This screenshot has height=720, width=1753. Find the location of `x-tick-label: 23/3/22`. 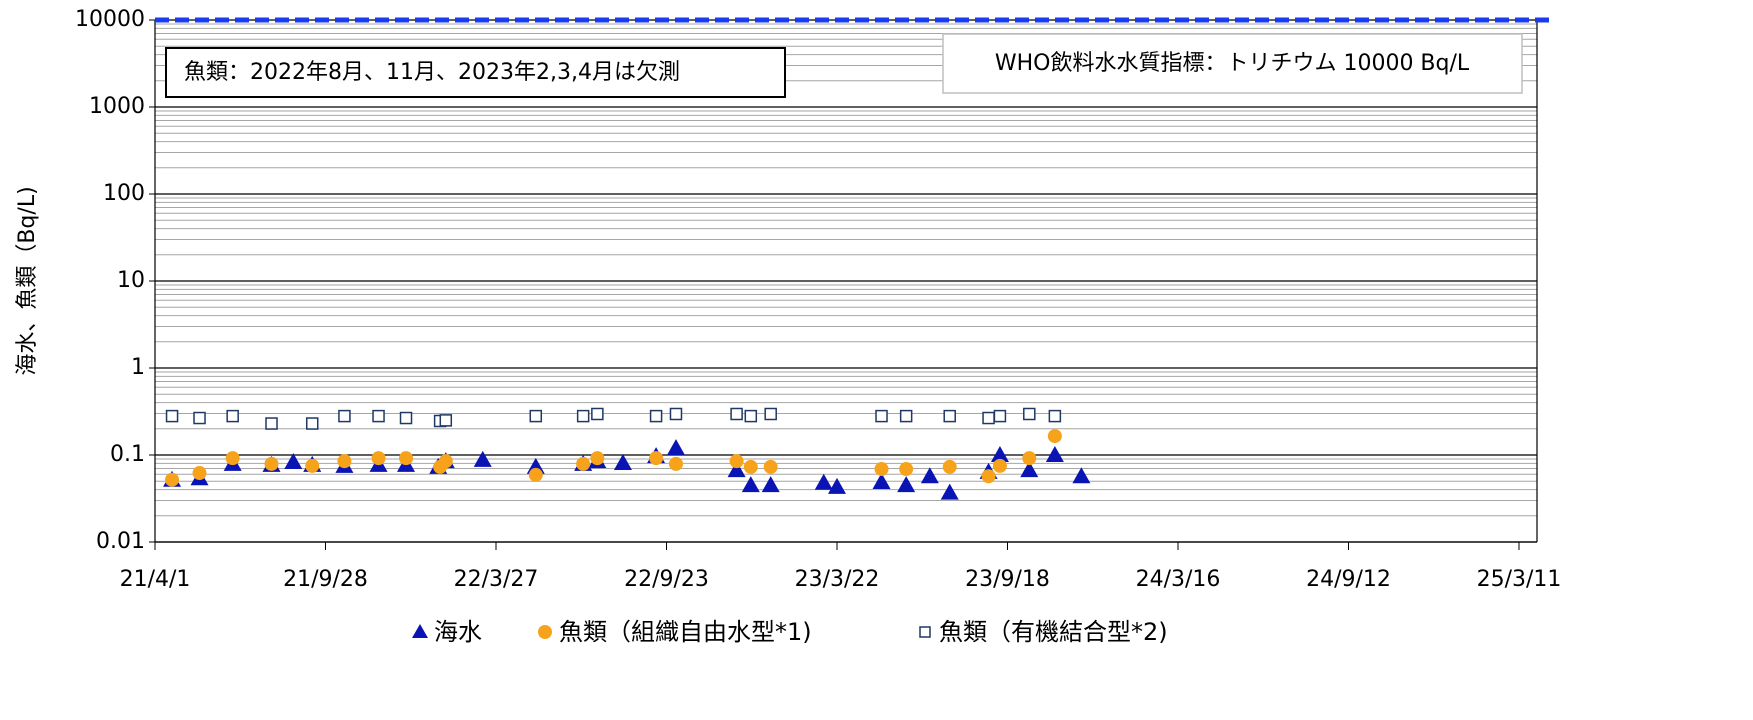

x-tick-label: 23/3/22 is located at coordinates (837, 579).